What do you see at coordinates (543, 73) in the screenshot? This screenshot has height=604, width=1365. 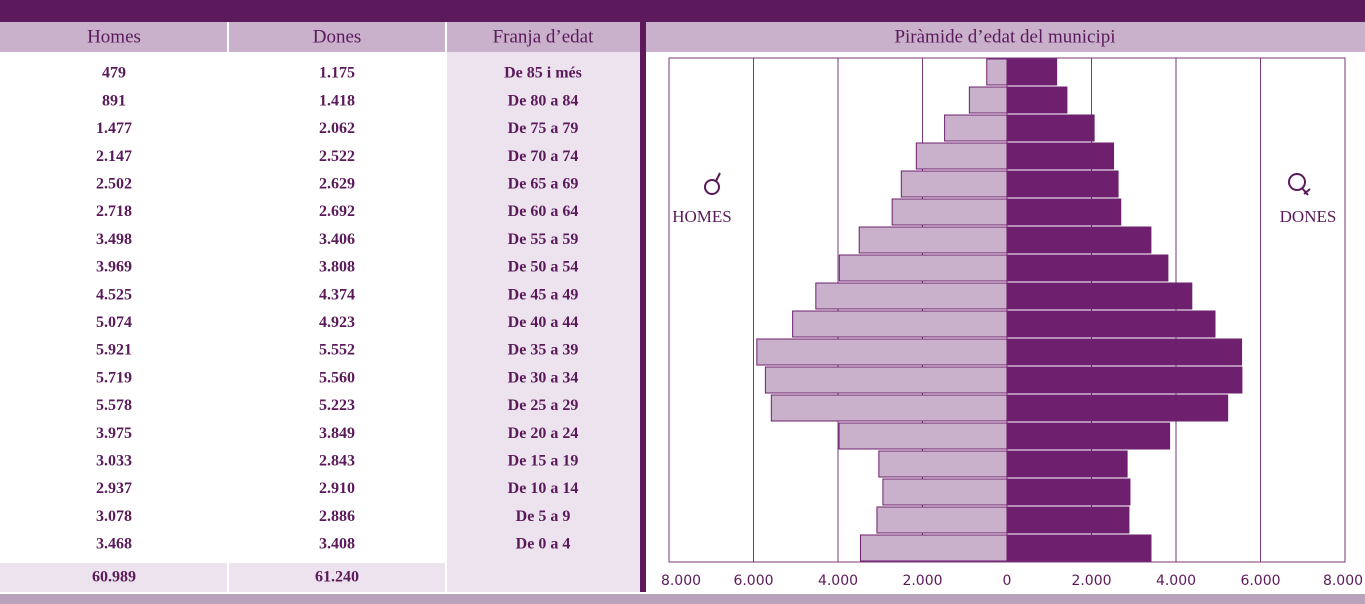 I see `age-band: De 85 i més` at bounding box center [543, 73].